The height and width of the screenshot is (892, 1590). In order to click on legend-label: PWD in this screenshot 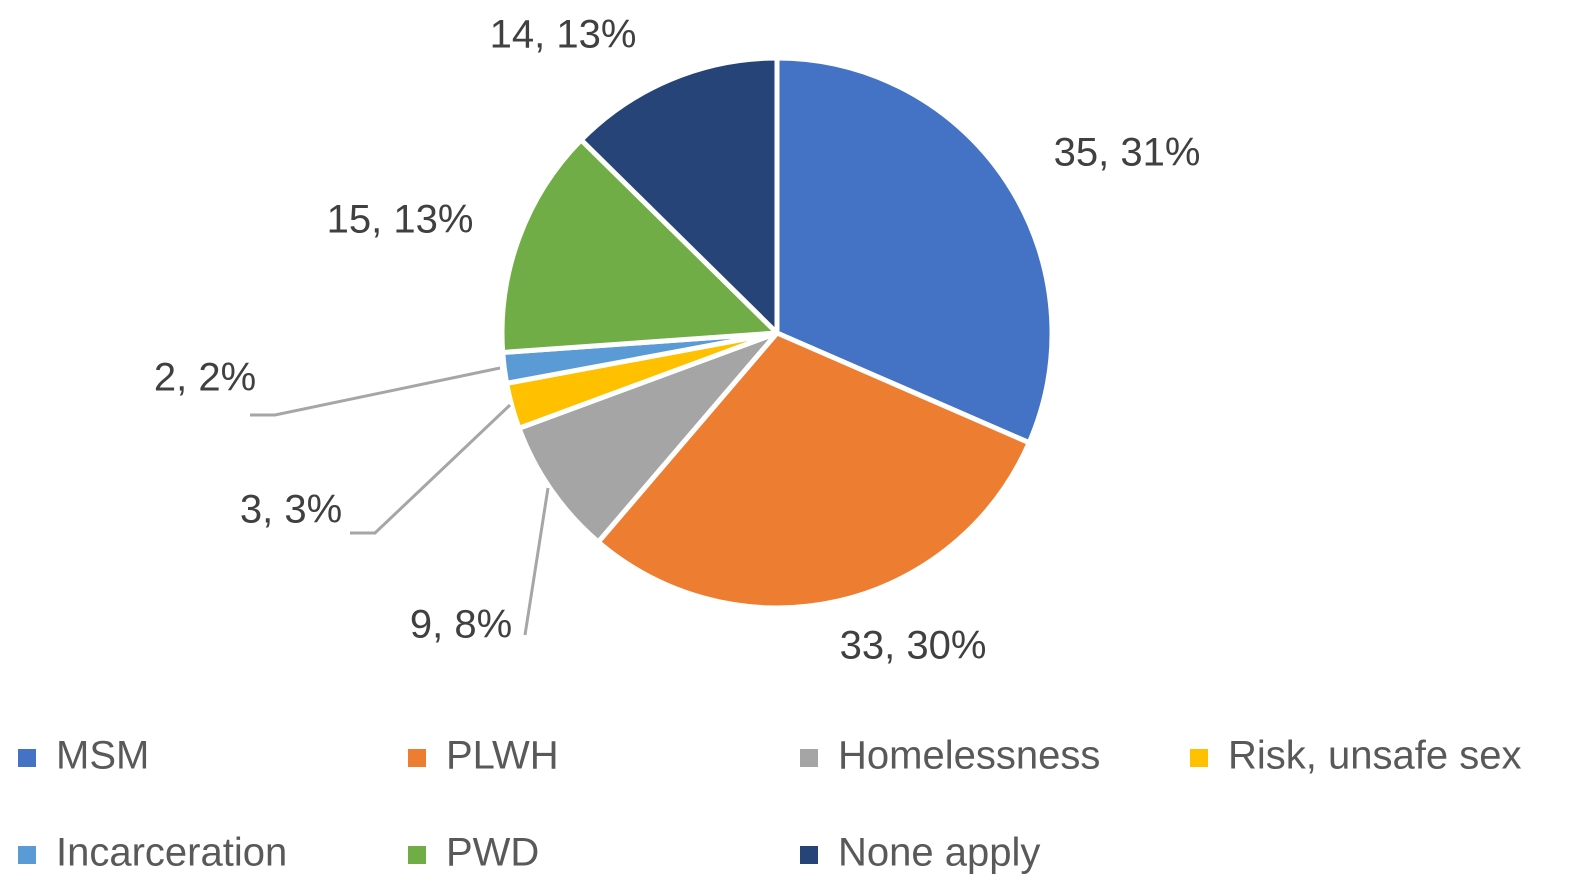, I will do `click(492, 853)`.